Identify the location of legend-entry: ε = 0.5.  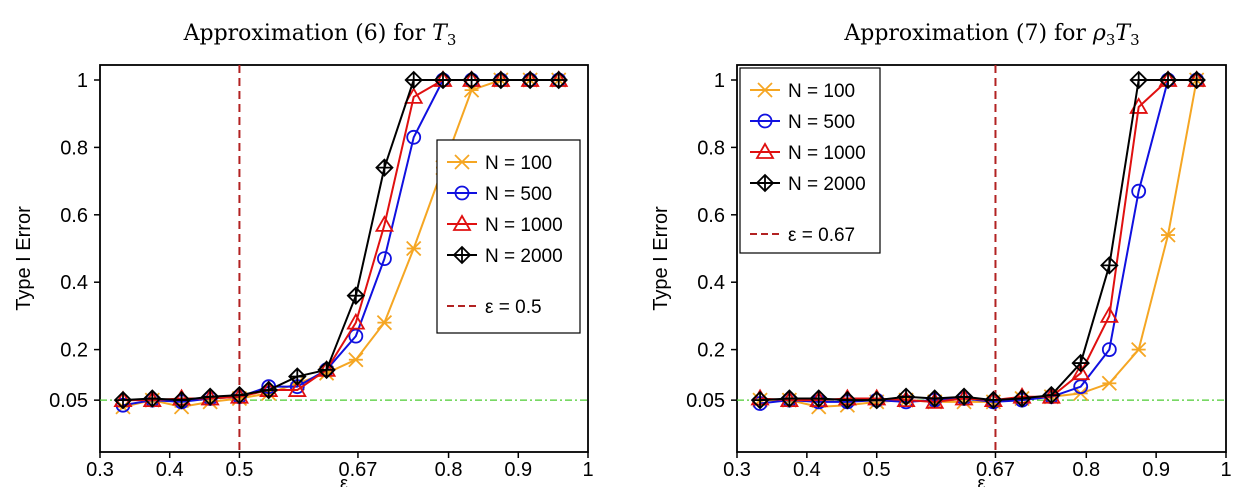
(513, 307).